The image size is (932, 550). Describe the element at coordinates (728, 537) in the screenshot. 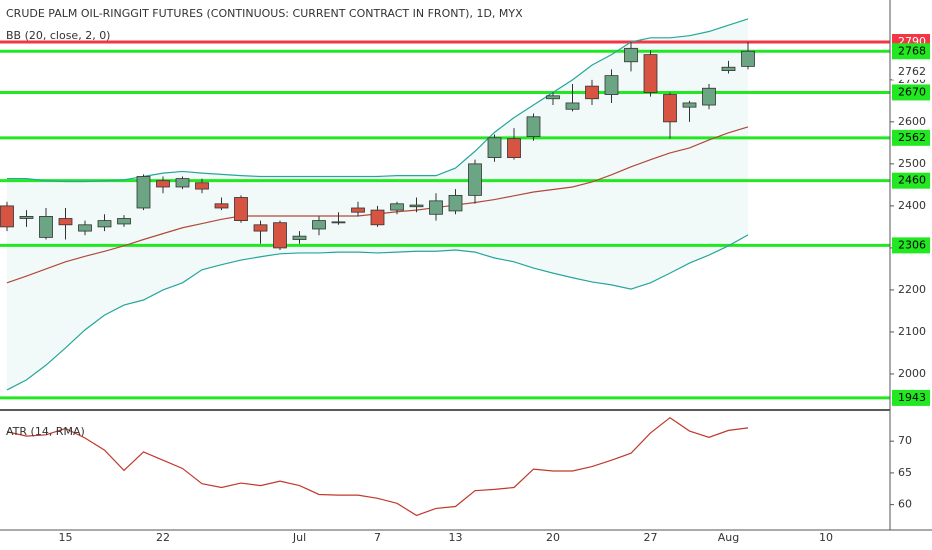

I see `x-tick-label: Aug` at that location.